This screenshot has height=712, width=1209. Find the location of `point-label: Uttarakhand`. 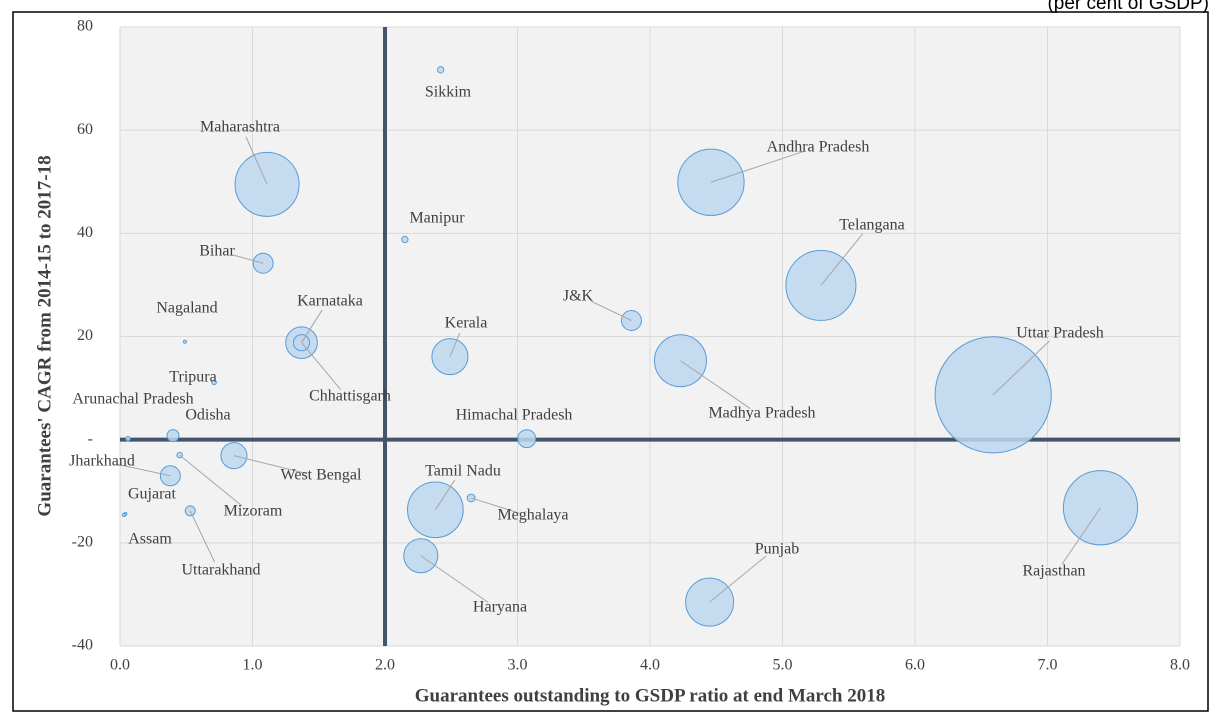

point-label: Uttarakhand is located at coordinates (220, 570).